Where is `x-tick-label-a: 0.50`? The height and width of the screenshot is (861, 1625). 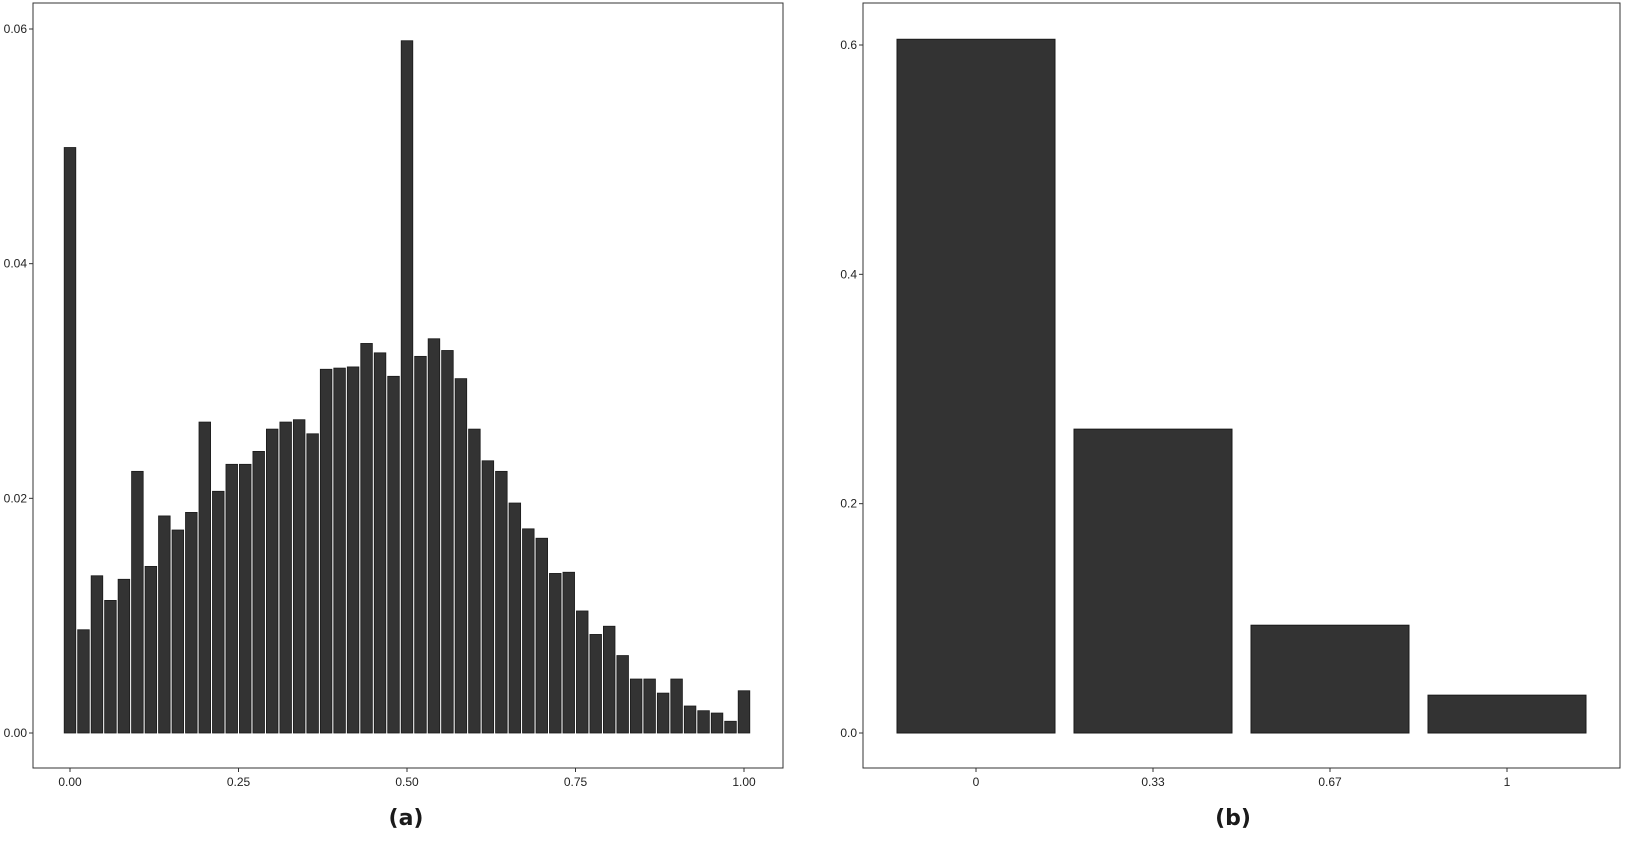 x-tick-label-a: 0.50 is located at coordinates (407, 782).